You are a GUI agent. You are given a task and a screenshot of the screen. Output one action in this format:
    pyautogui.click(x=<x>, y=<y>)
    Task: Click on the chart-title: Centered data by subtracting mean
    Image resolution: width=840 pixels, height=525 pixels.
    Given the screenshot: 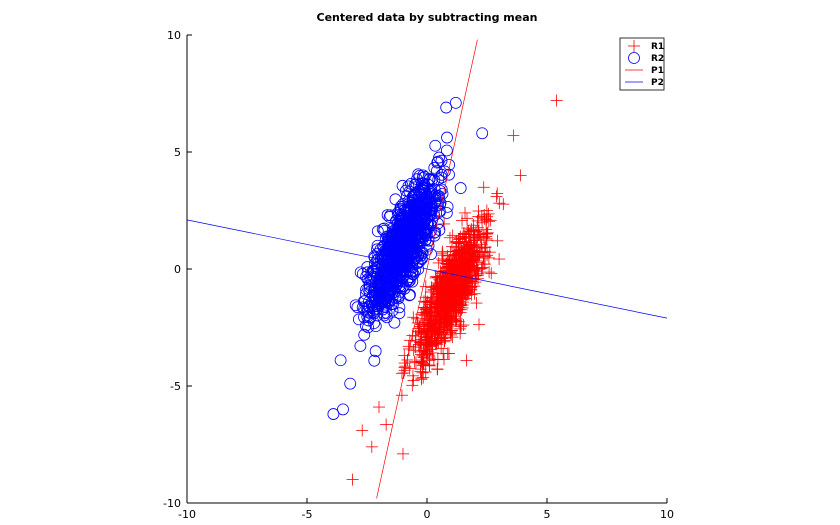 What is the action you would take?
    pyautogui.click(x=427, y=17)
    